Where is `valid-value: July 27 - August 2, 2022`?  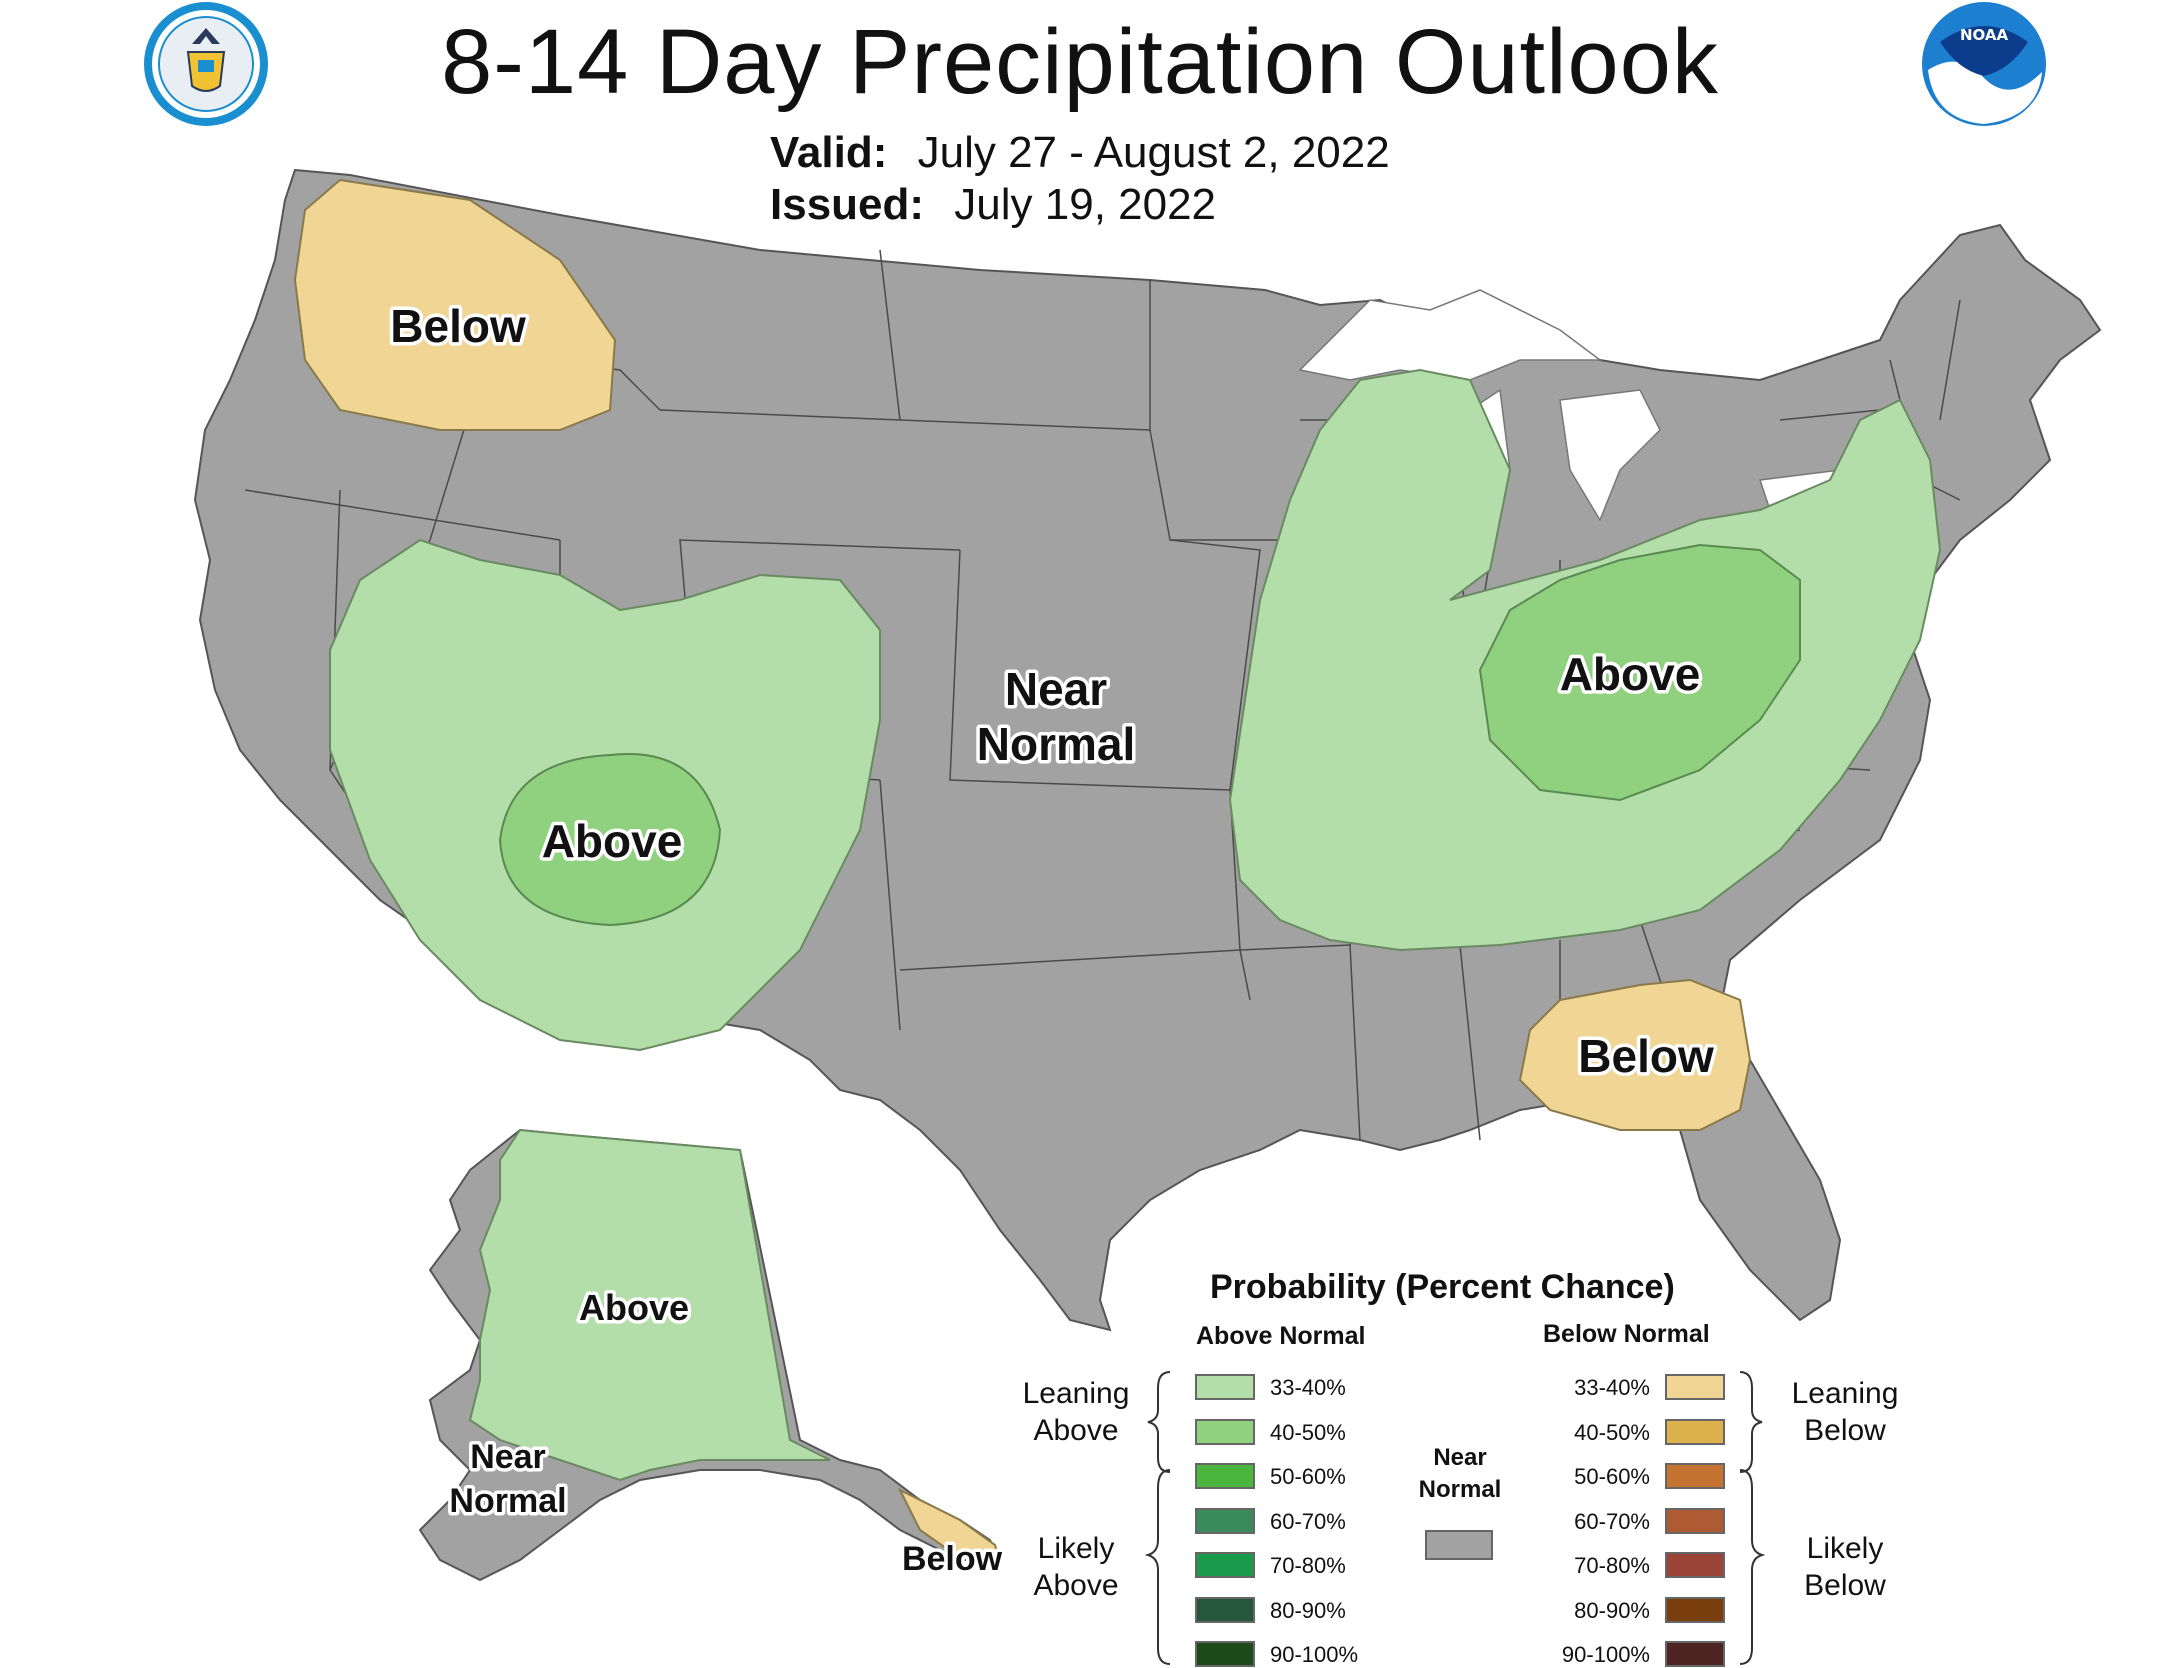 valid-value: July 27 - August 2, 2022 is located at coordinates (1153, 152).